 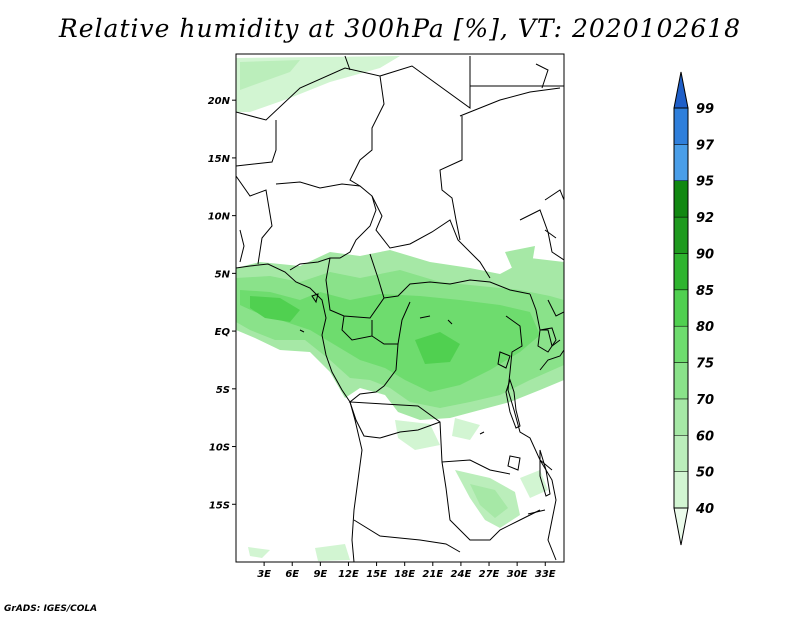 I want to click on coastline, so click(x=299, y=412).